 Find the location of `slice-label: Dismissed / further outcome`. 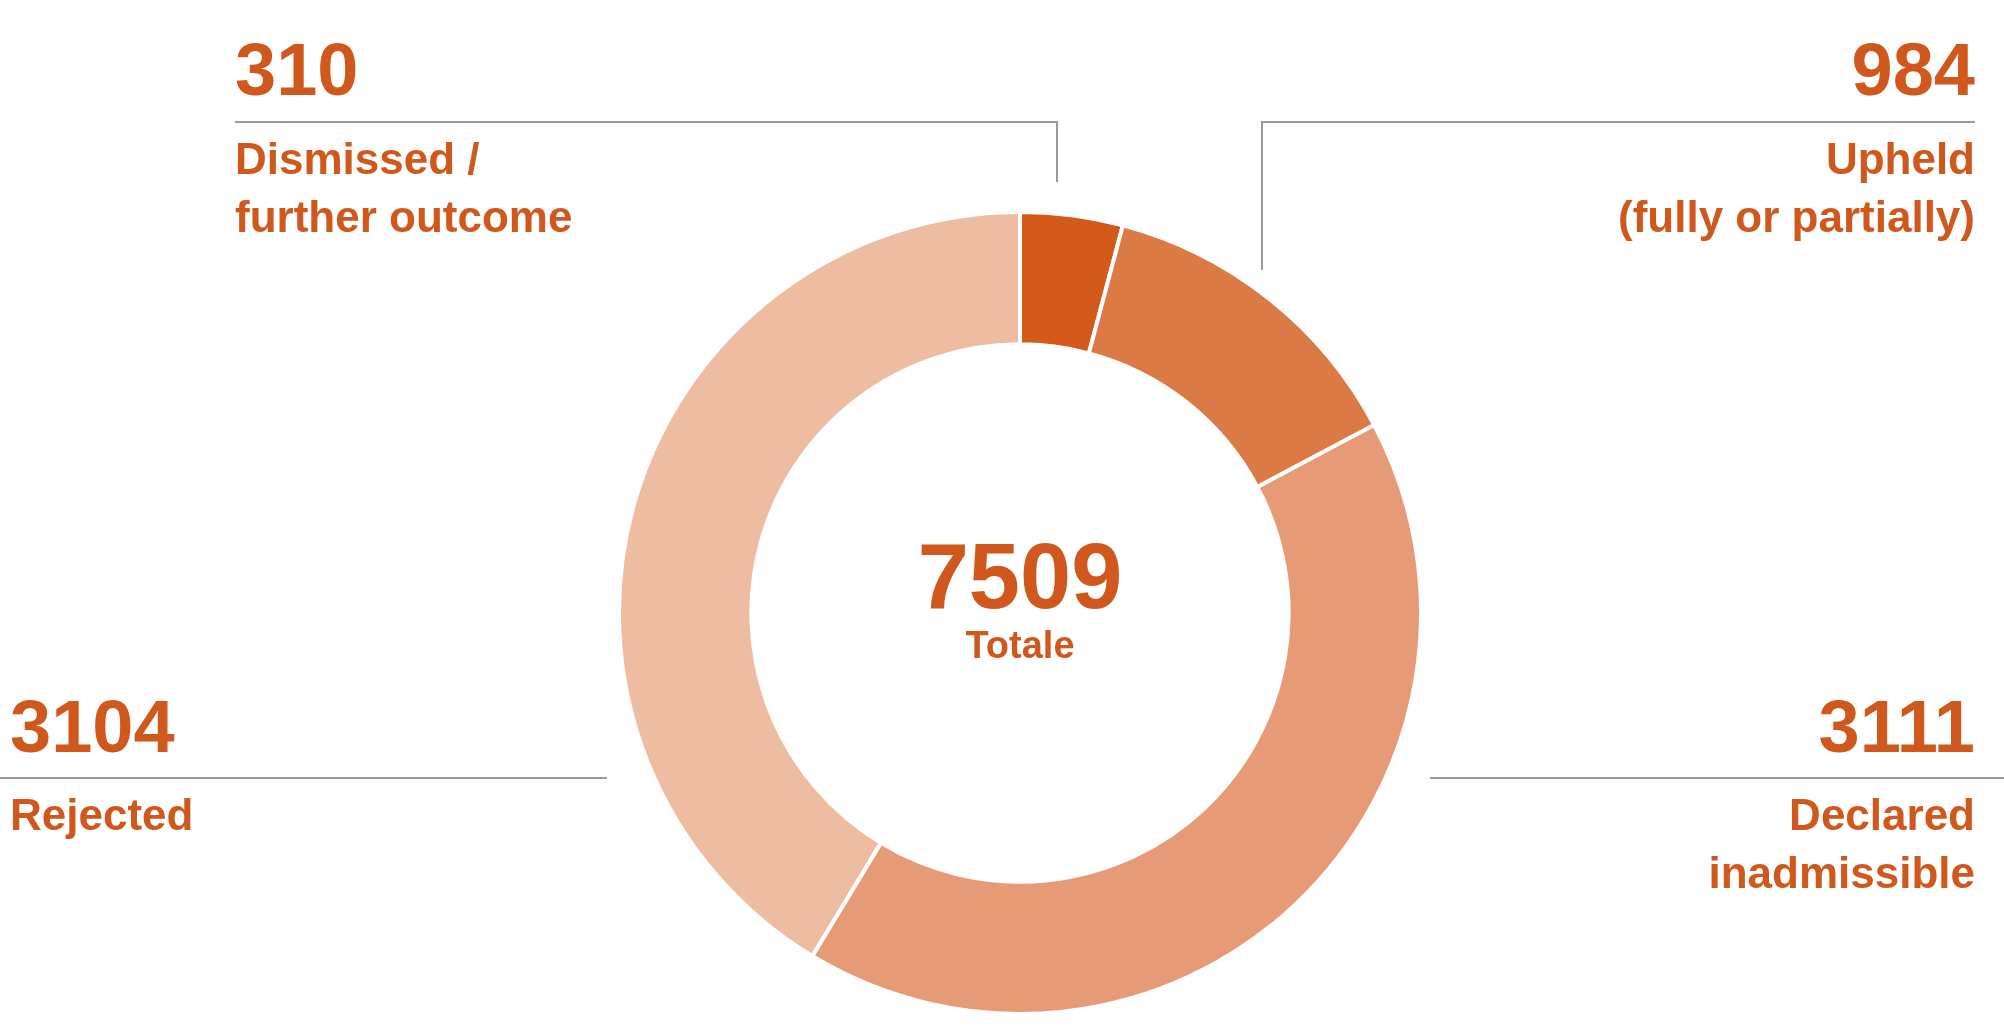

slice-label: Dismissed / further outcome is located at coordinates (404, 187).